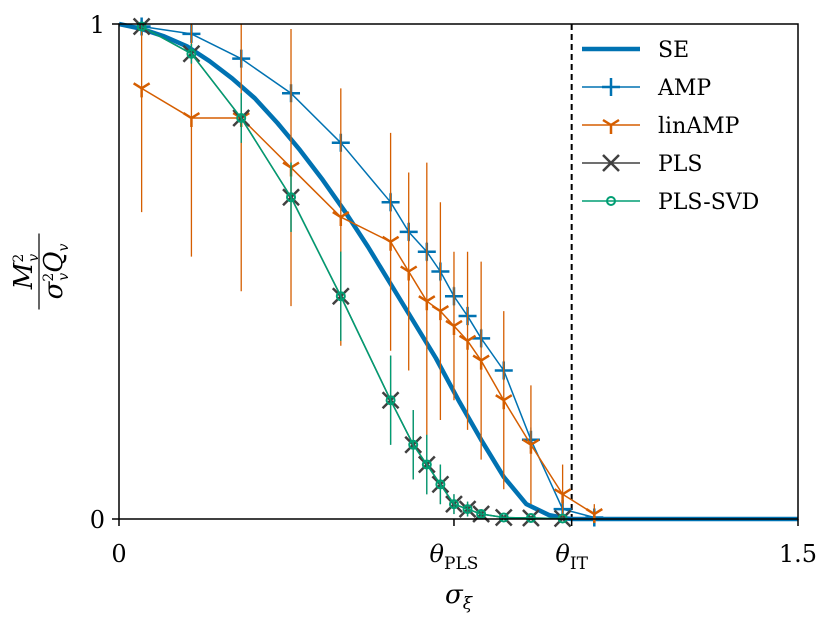  Describe the element at coordinates (680, 164) in the screenshot. I see `legend-label-pls: PLS` at that location.